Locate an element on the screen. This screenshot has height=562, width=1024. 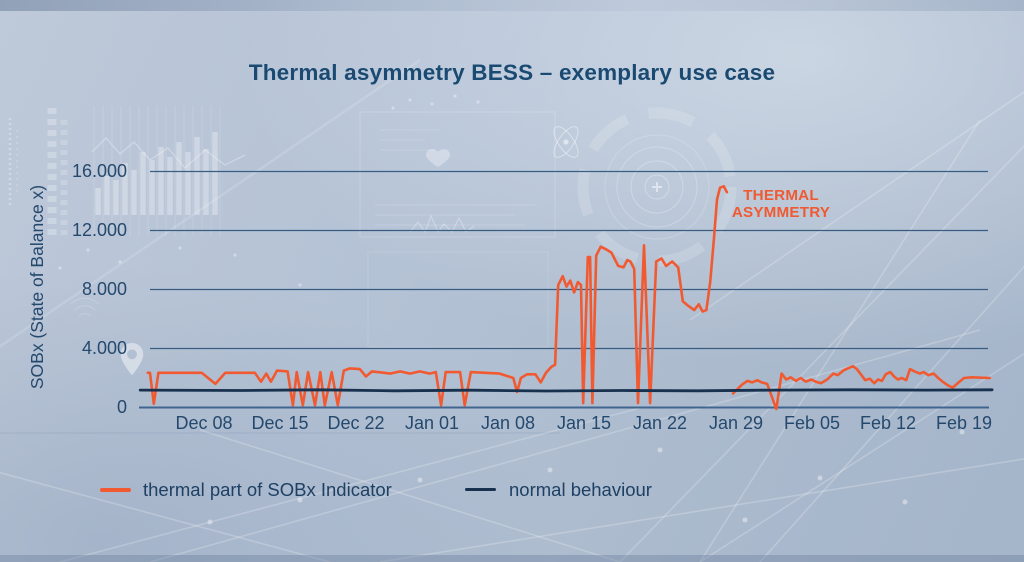
series-line-thermal is located at coordinates (861, 387).